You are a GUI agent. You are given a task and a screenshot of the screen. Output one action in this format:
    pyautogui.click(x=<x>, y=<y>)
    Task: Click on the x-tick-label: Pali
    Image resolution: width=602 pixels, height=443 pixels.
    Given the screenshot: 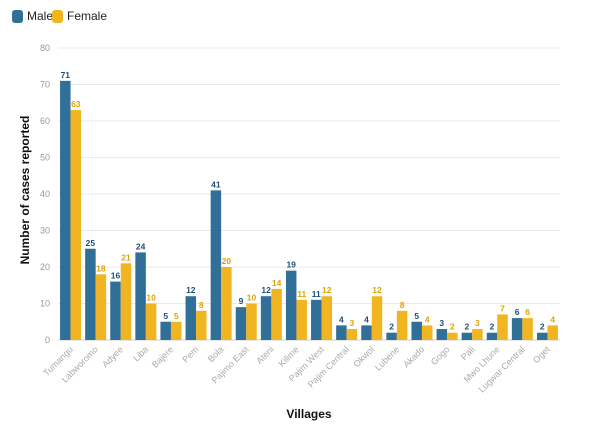 What is the action you would take?
    pyautogui.click(x=468, y=353)
    